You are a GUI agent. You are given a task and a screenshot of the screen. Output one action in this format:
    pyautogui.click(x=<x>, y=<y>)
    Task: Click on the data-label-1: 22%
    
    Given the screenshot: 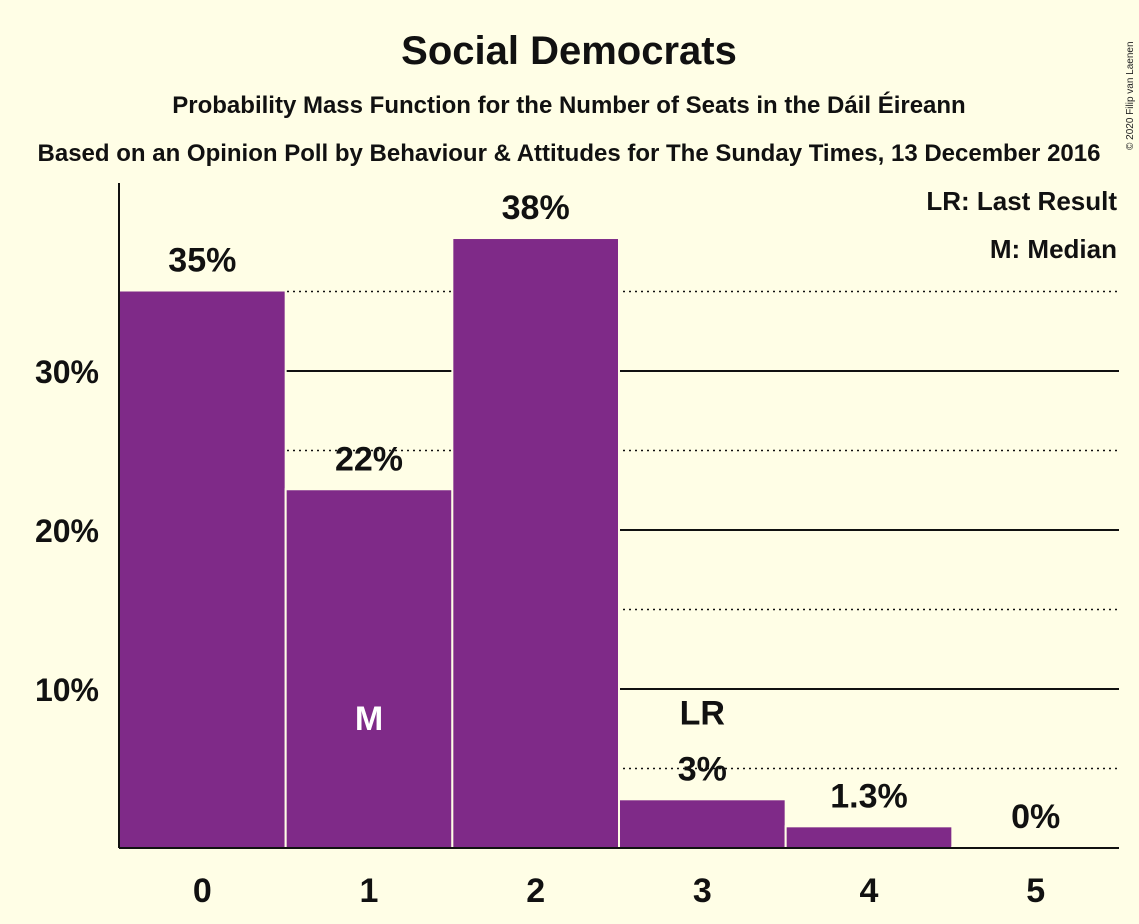 What is the action you would take?
    pyautogui.click(x=369, y=459)
    